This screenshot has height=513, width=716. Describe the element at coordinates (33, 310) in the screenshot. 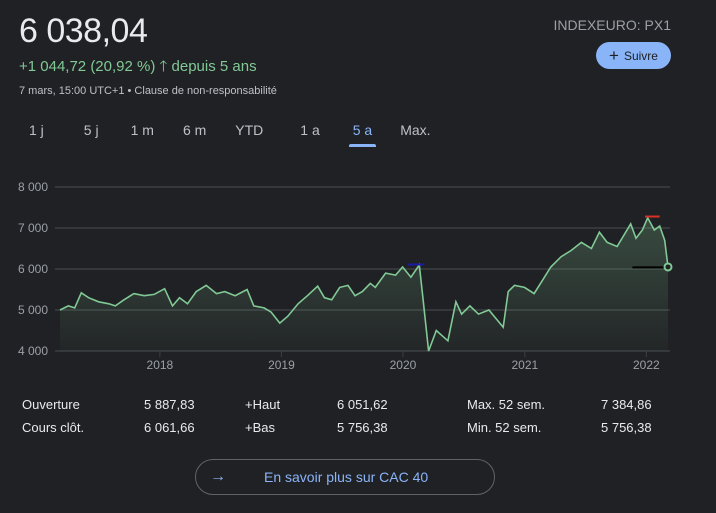

I see `y-tick-label: 5 000` at that location.